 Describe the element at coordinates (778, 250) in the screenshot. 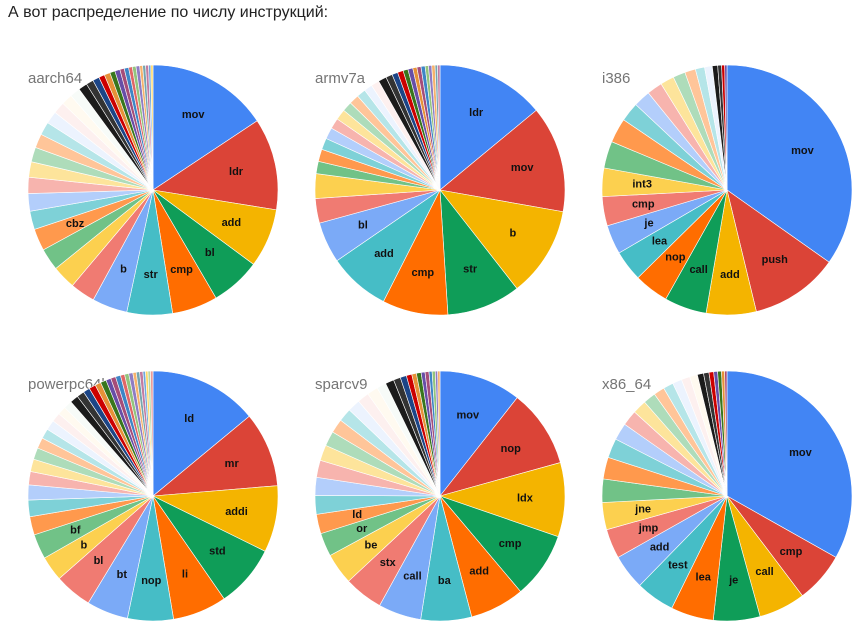

I see `pie-slice-push` at that location.